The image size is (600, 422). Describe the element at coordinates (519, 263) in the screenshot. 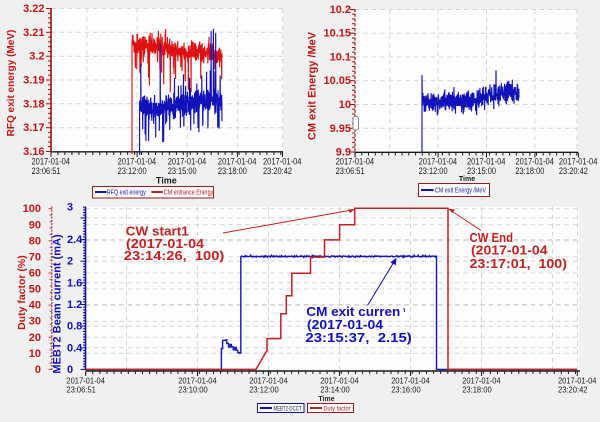

I see `svg-text: 23:17:01, 100)` at that location.